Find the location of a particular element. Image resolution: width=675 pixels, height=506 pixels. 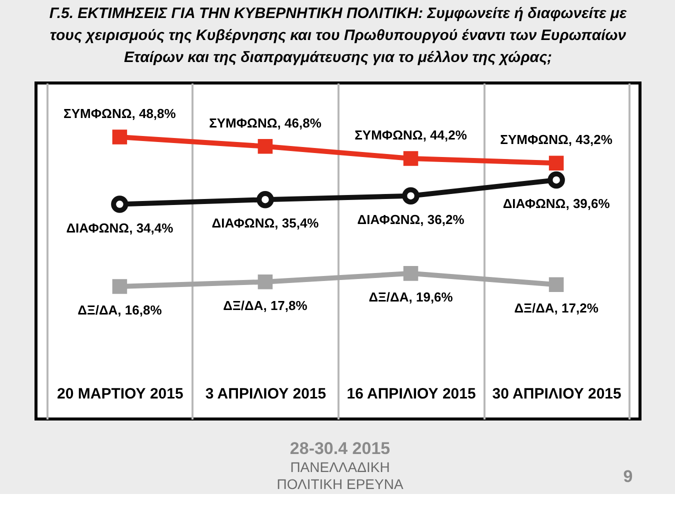

data-label: ΔΞ/ΔΑ, 17,8% is located at coordinates (265, 305).